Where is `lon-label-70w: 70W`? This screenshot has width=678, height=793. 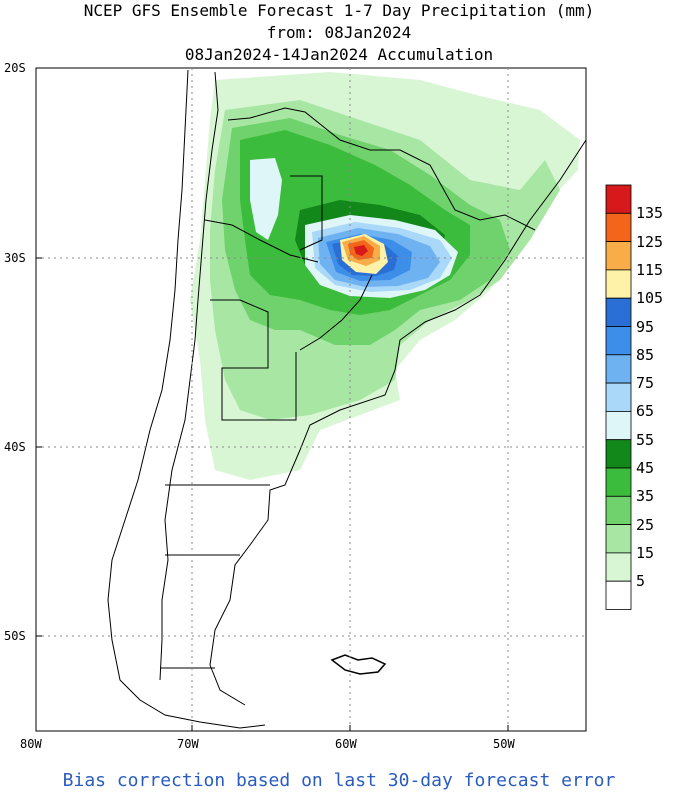 lon-label-70w: 70W is located at coordinates (188, 744).